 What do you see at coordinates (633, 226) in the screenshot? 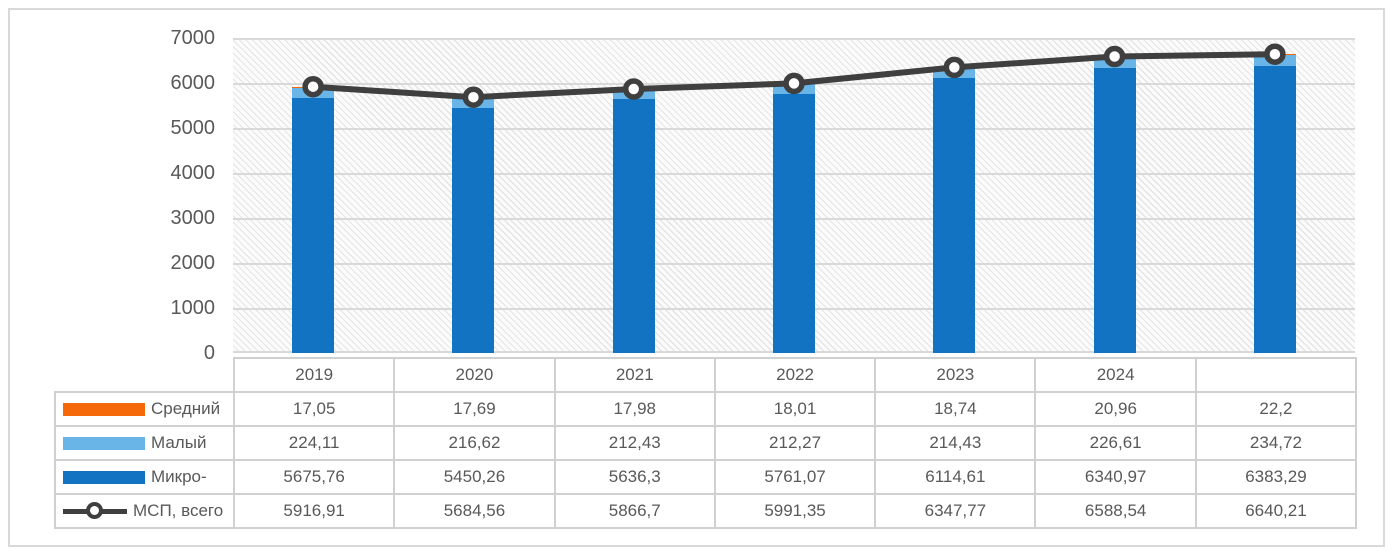
I see `bar-segment-micro-2021` at bounding box center [633, 226].